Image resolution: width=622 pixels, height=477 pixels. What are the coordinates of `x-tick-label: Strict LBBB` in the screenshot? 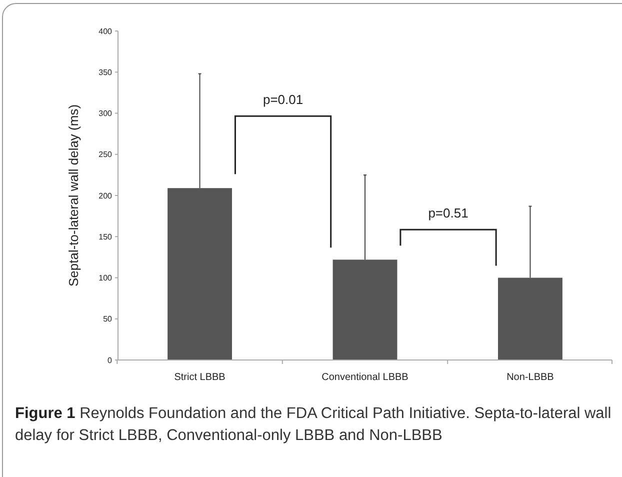 It's located at (200, 377).